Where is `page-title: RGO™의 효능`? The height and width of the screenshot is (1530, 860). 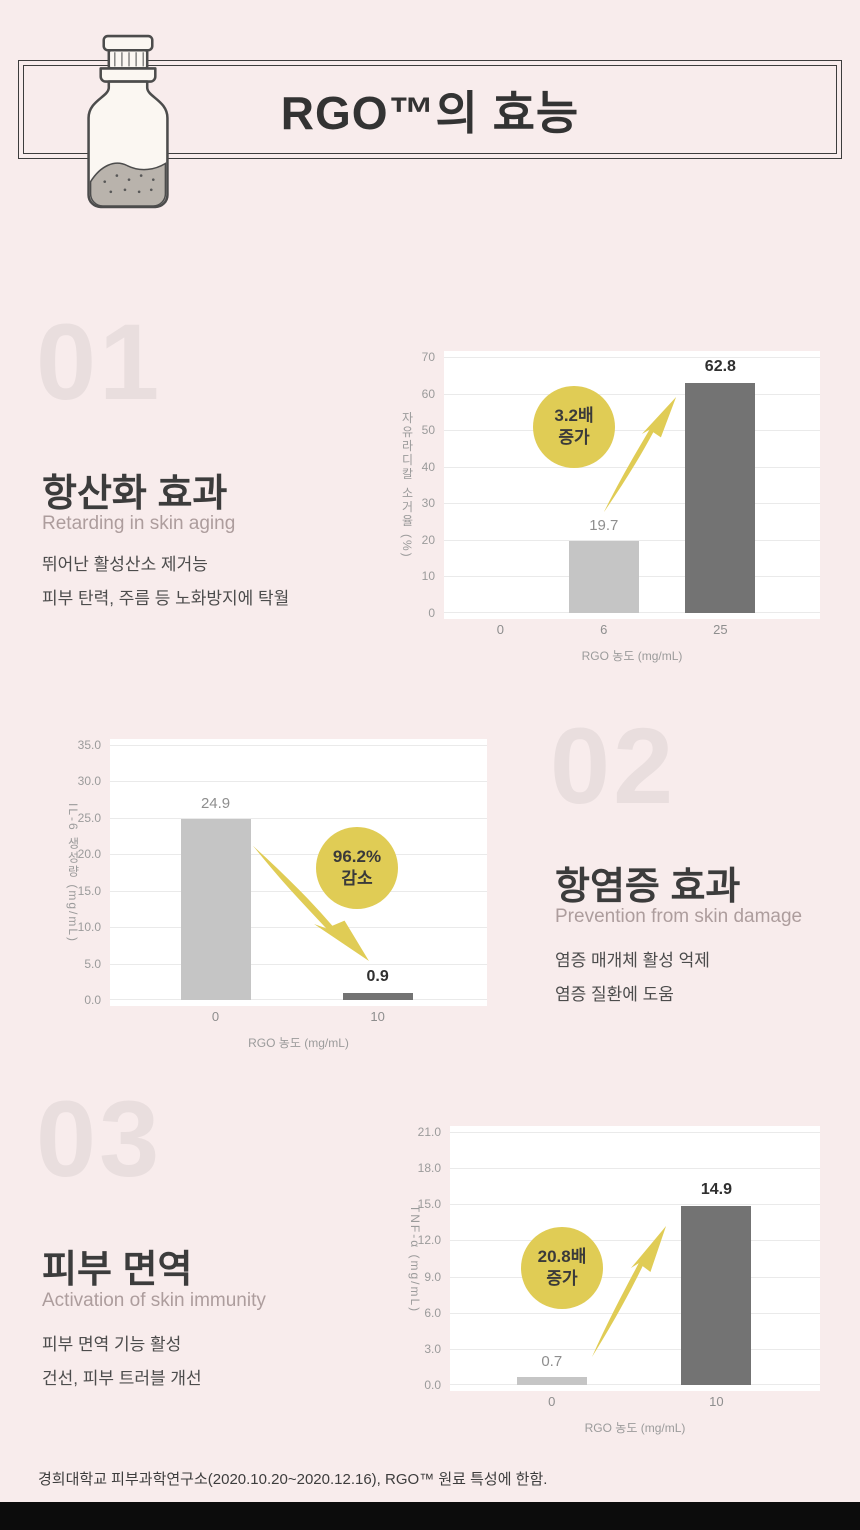 page-title: RGO™의 효능 is located at coordinates (430, 112).